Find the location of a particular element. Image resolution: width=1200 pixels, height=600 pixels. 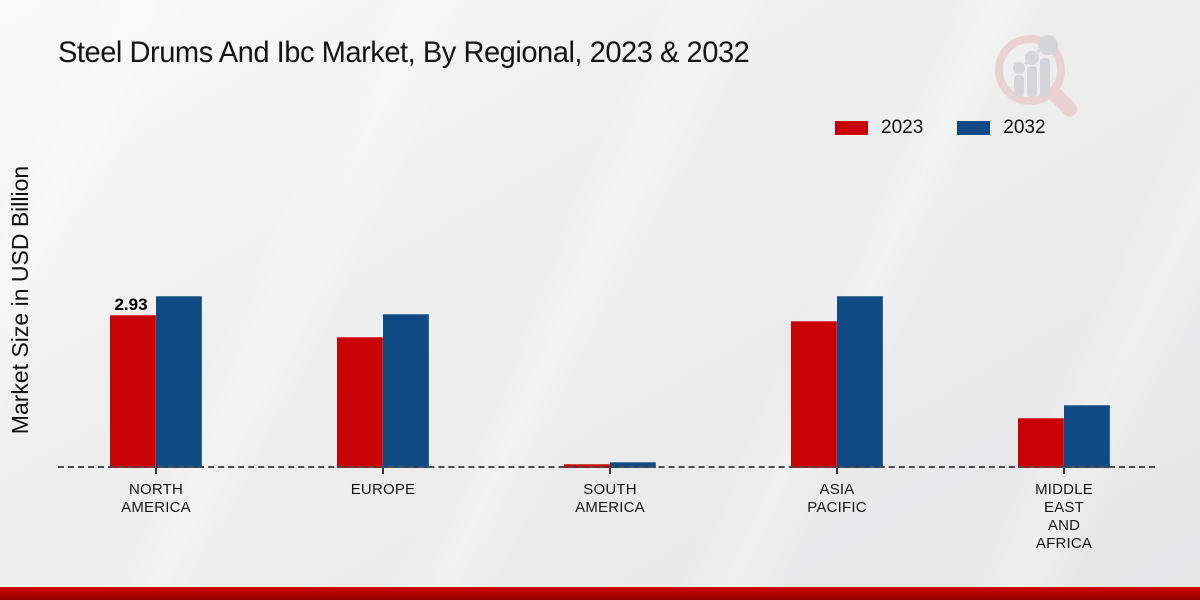

logo-watermark is located at coordinates (1036, 76).